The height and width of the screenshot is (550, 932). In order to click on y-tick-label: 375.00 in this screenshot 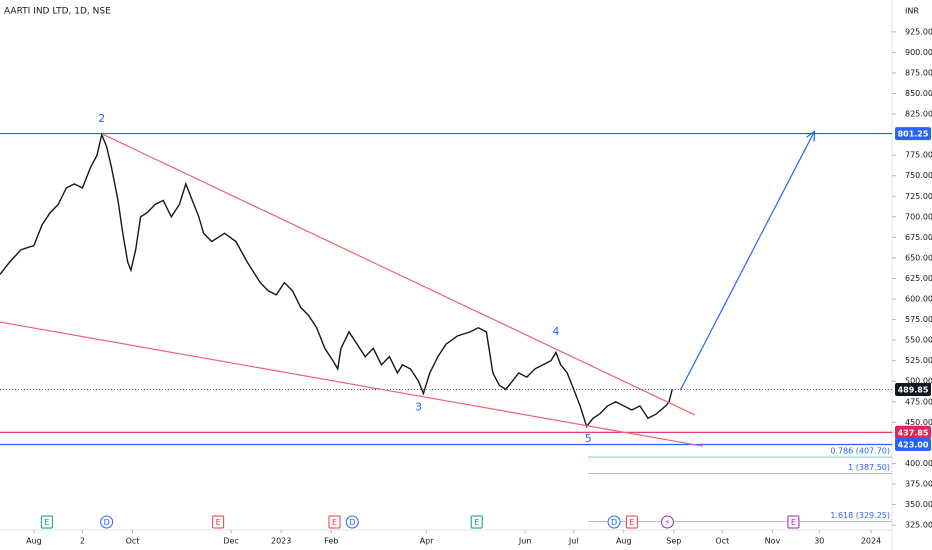, I will do `click(918, 483)`.